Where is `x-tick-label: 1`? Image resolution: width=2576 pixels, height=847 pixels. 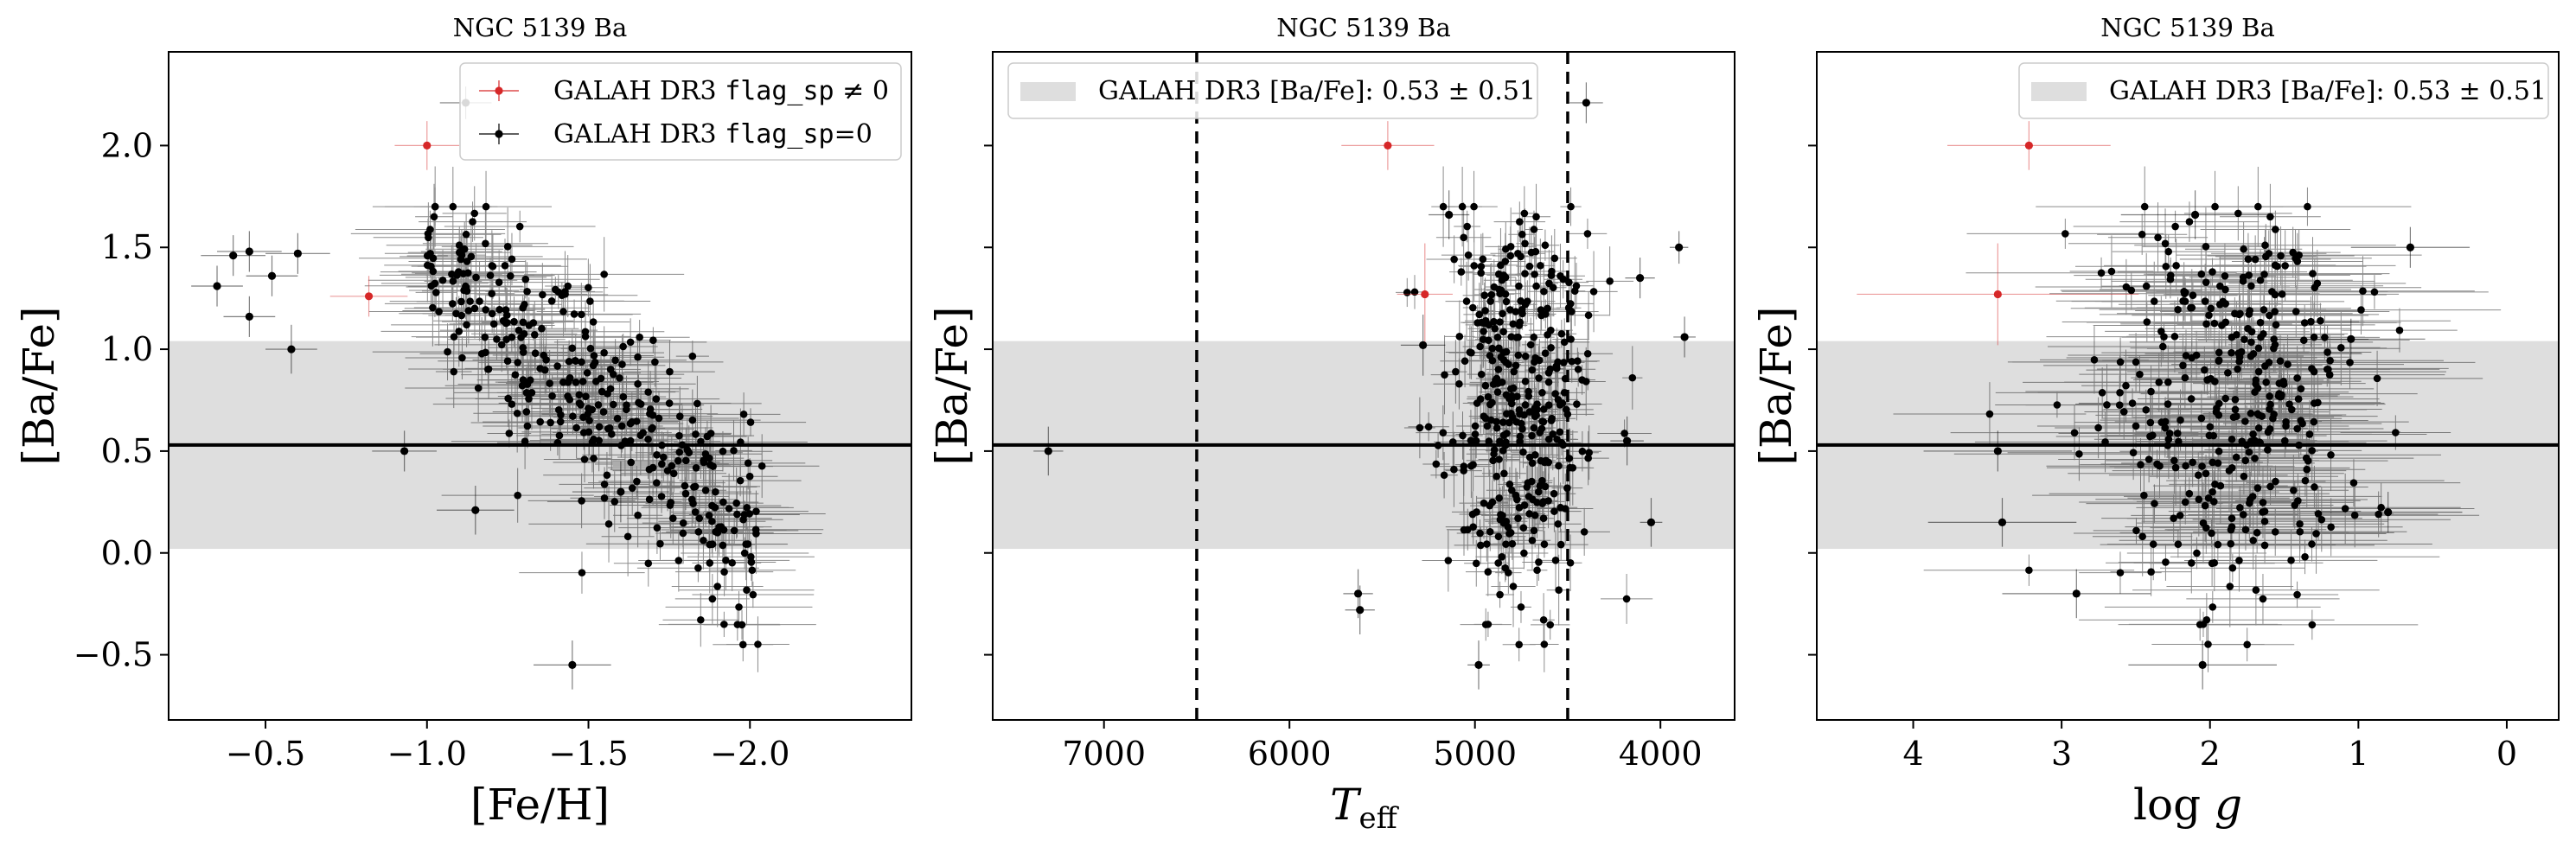 x-tick-label: 1 is located at coordinates (2358, 754).